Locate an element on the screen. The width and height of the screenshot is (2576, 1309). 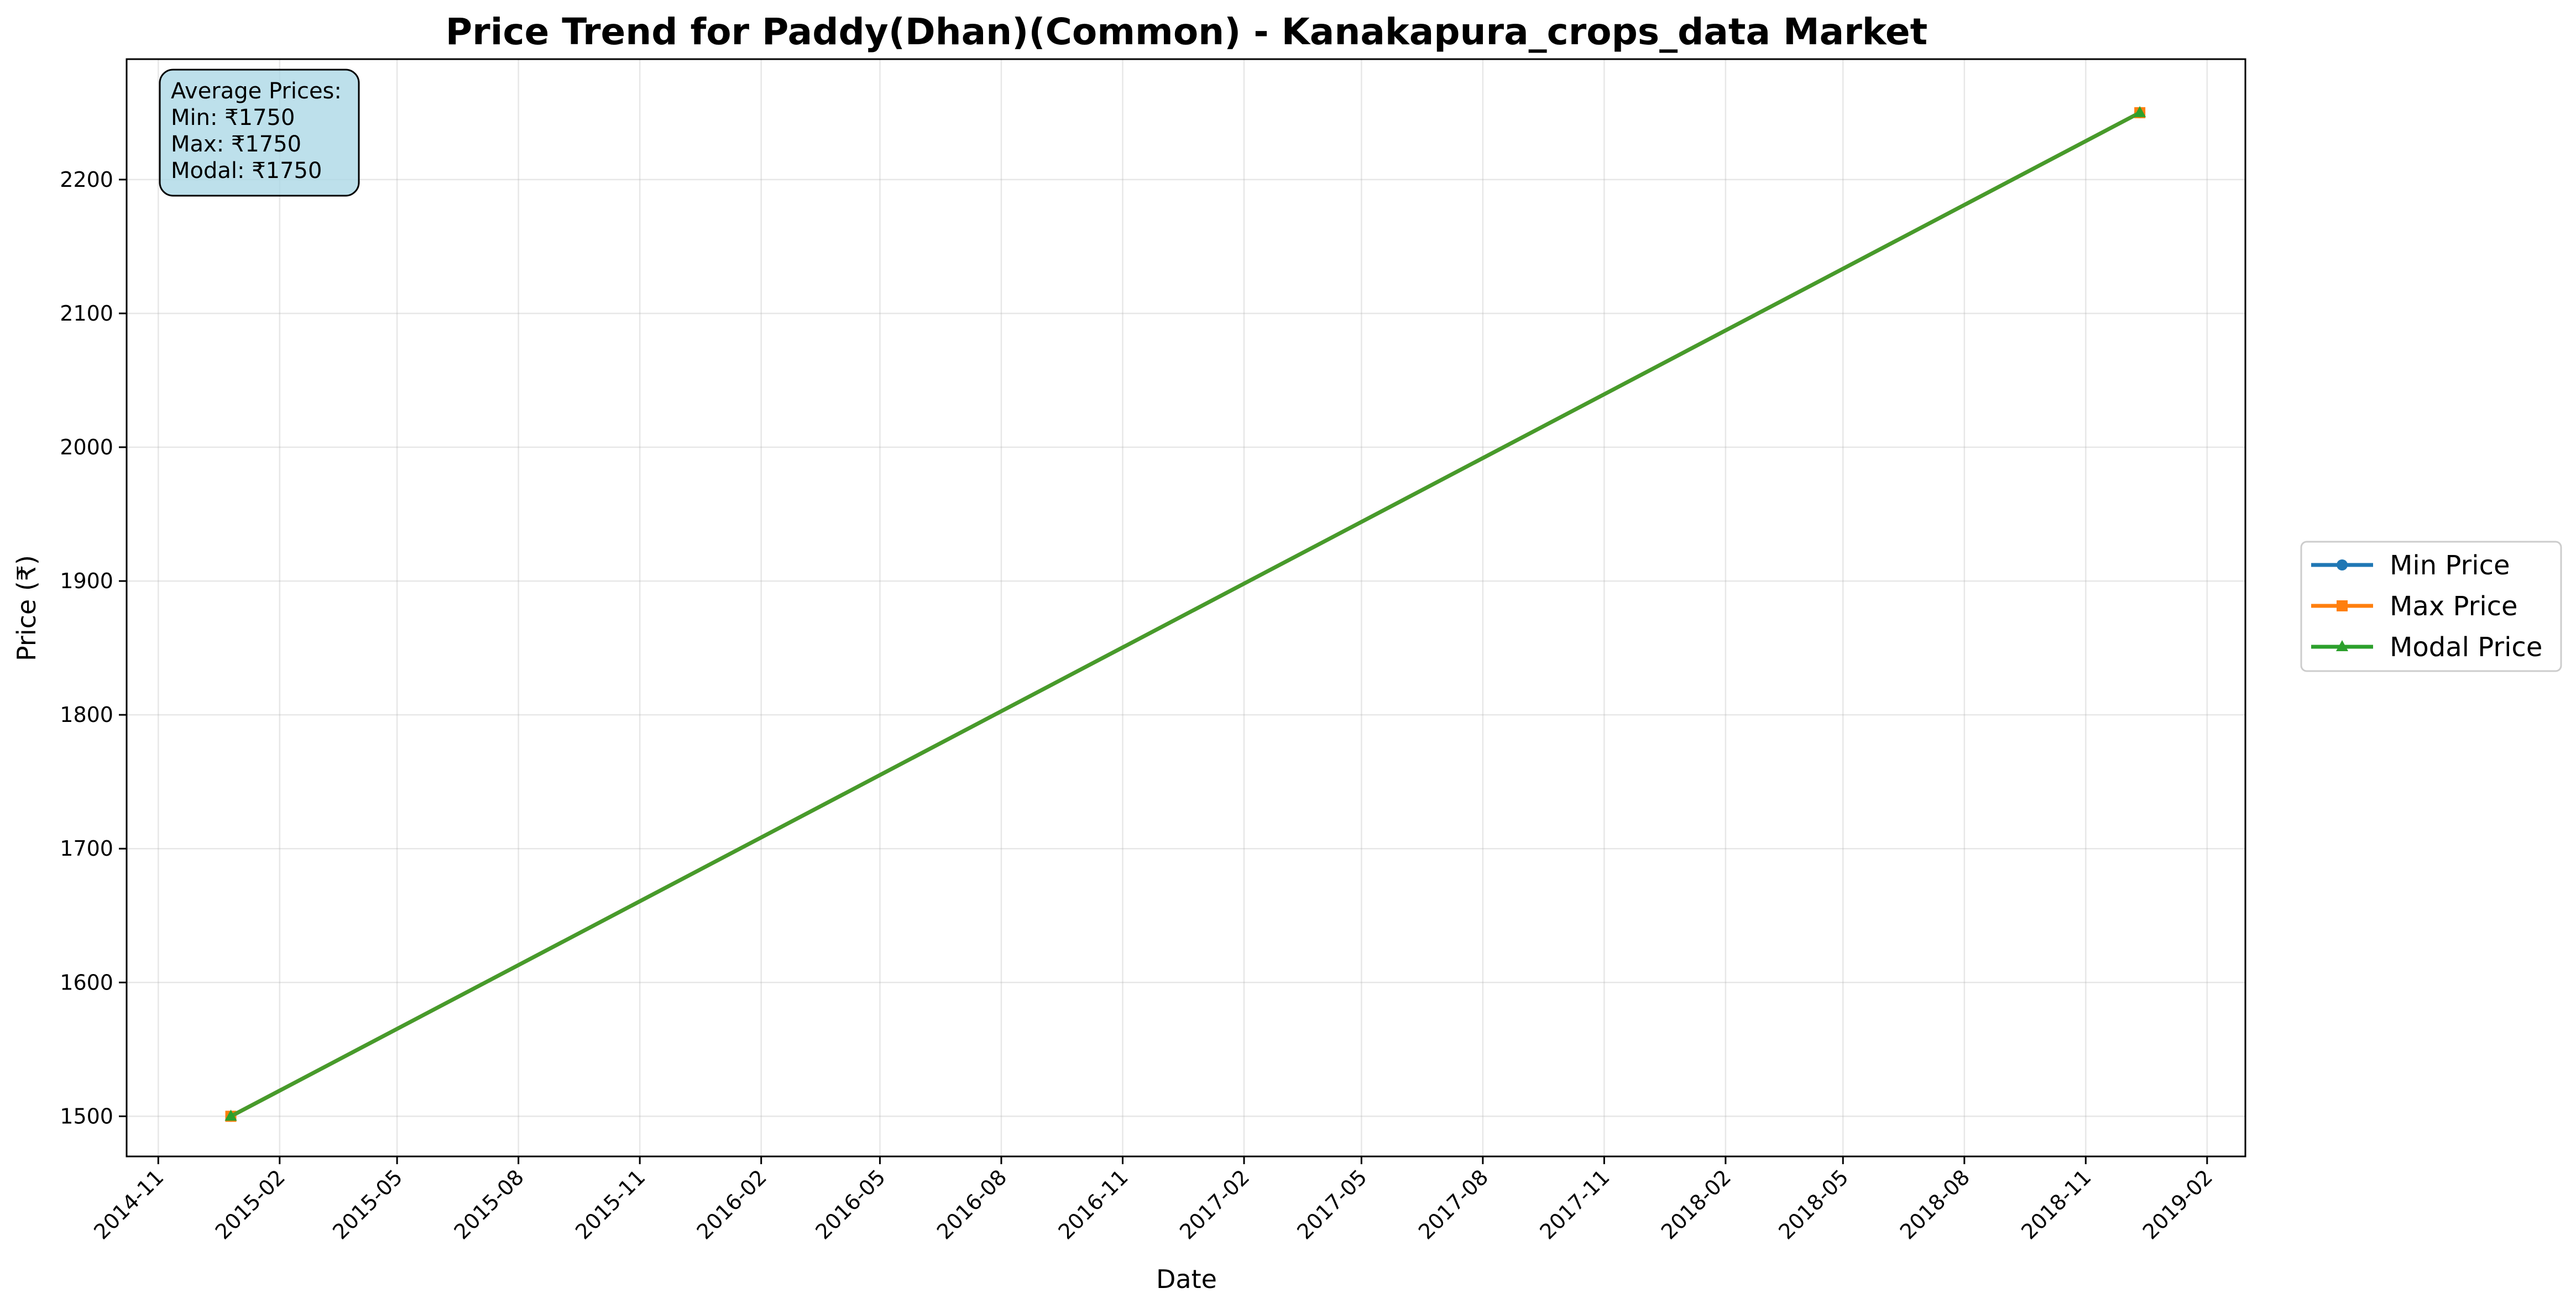
legend-label: Max Price is located at coordinates (2454, 606).